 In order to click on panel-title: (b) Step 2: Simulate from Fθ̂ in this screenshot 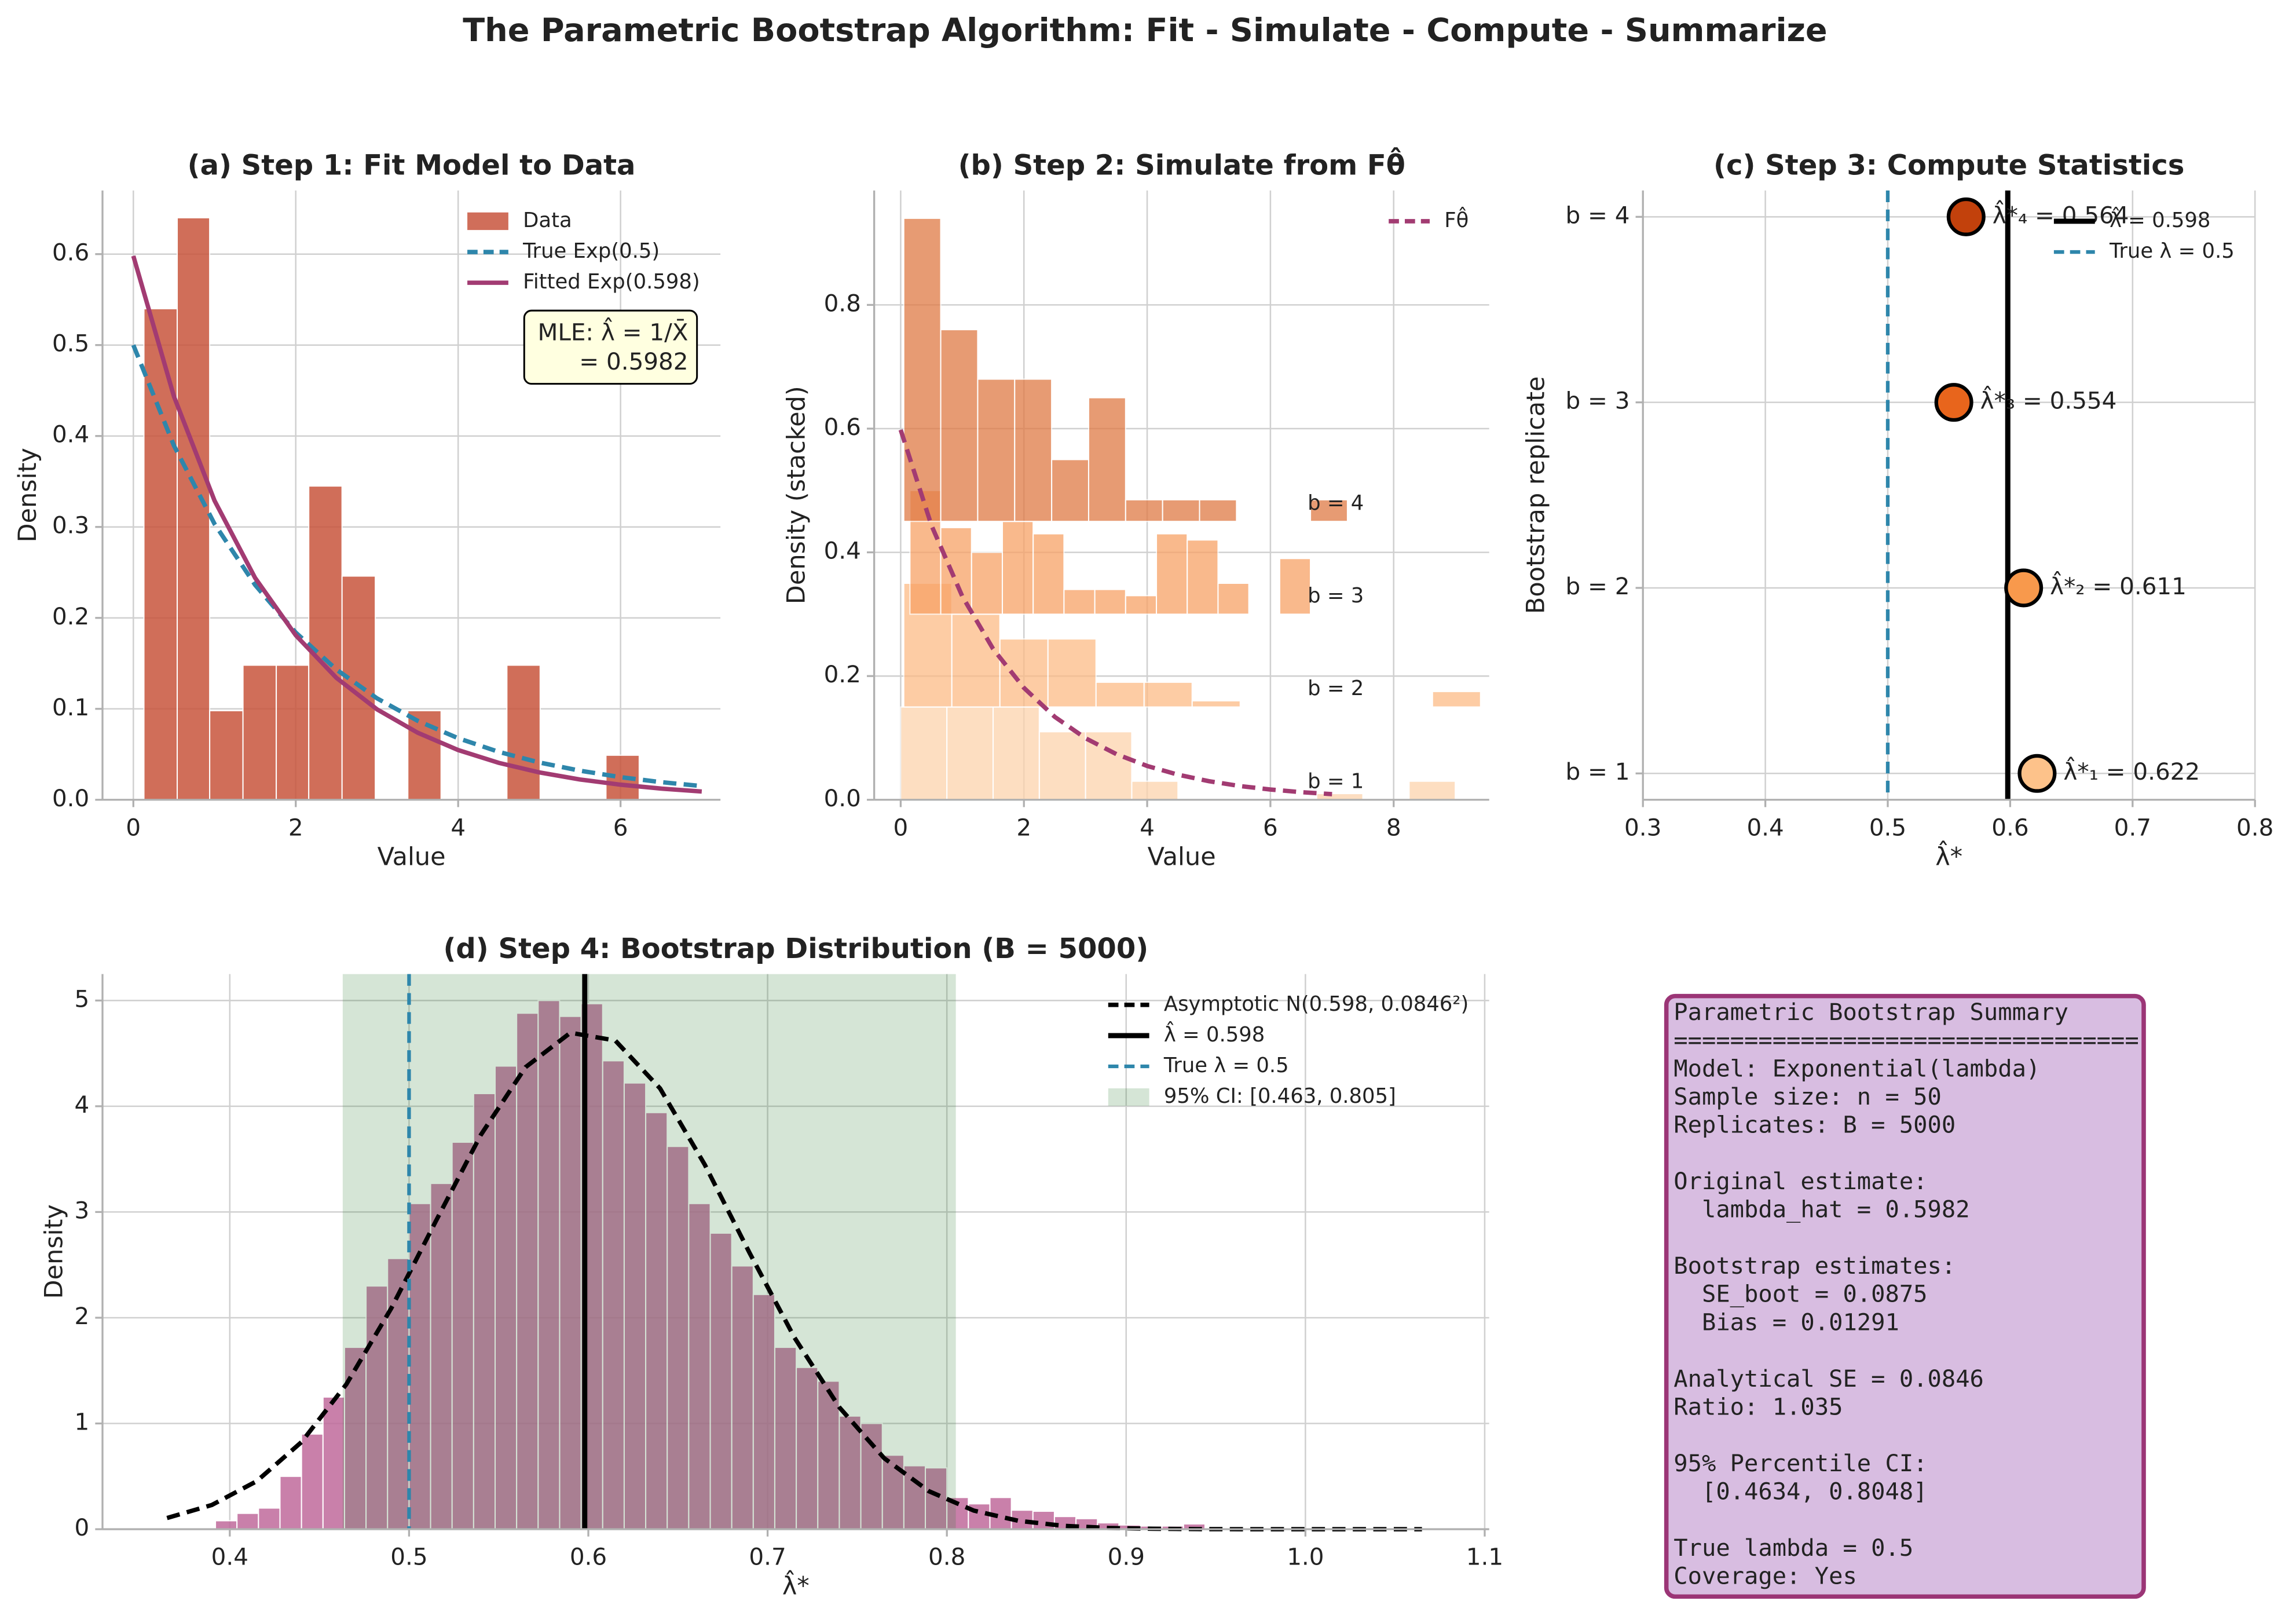, I will do `click(1181, 164)`.